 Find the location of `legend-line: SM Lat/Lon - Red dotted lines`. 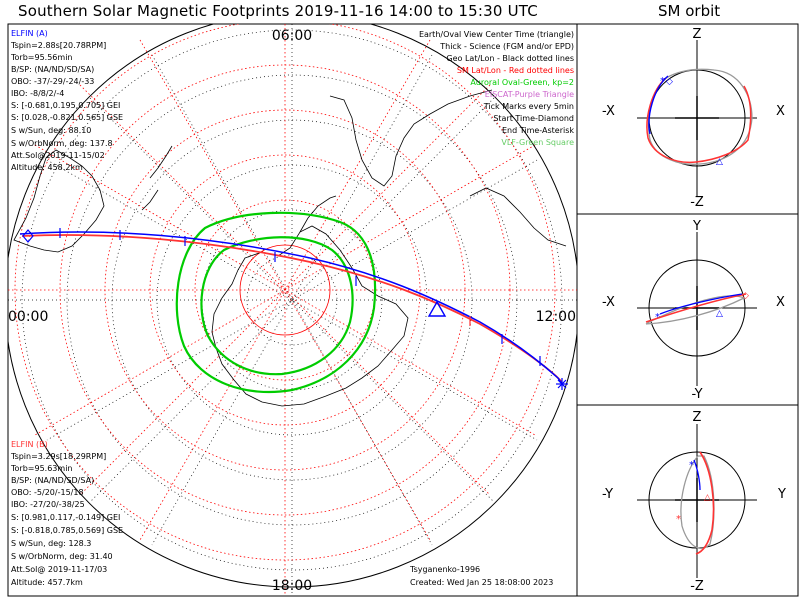

legend-line: SM Lat/Lon - Red dotted lines is located at coordinates (515, 70).